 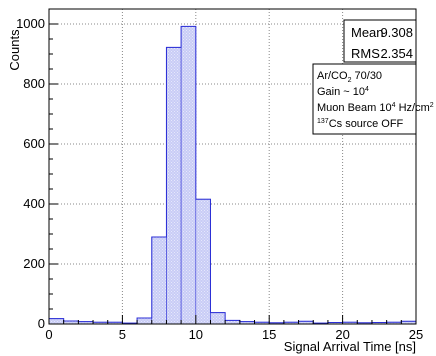 What do you see at coordinates (364, 99) in the screenshot?
I see `info-box-frame` at bounding box center [364, 99].